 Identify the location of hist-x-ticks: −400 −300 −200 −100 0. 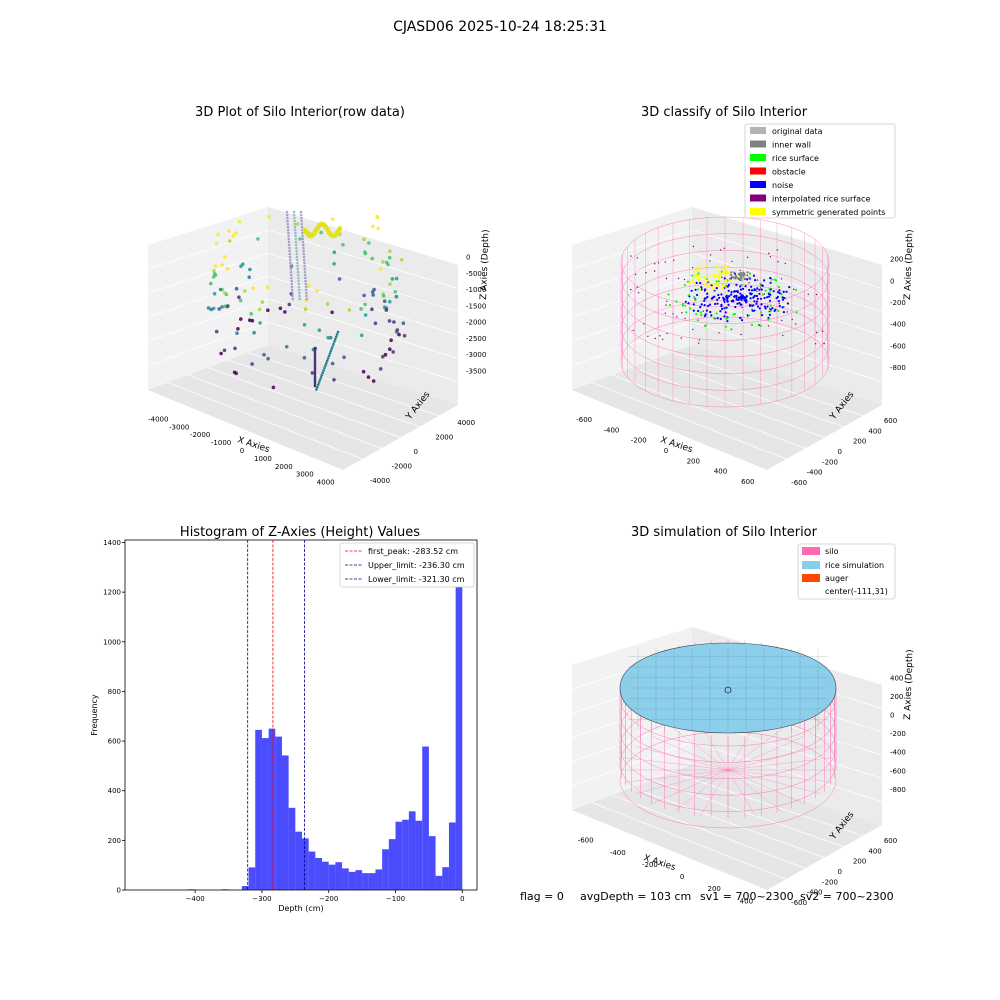
(325, 896).